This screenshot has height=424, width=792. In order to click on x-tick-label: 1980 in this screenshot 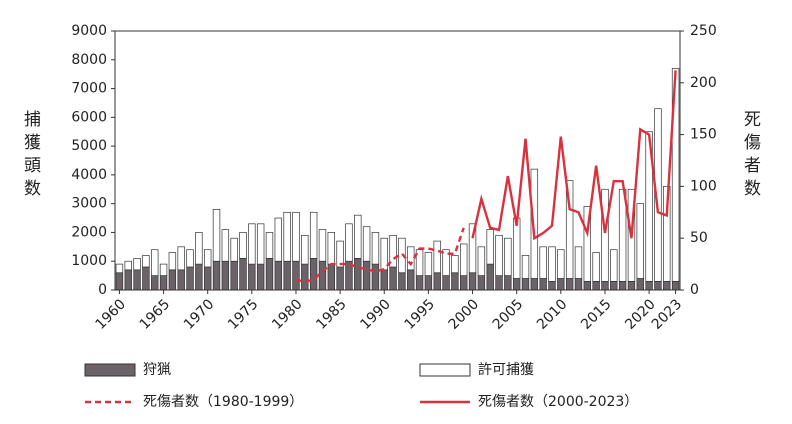, I will do `click(287, 314)`.